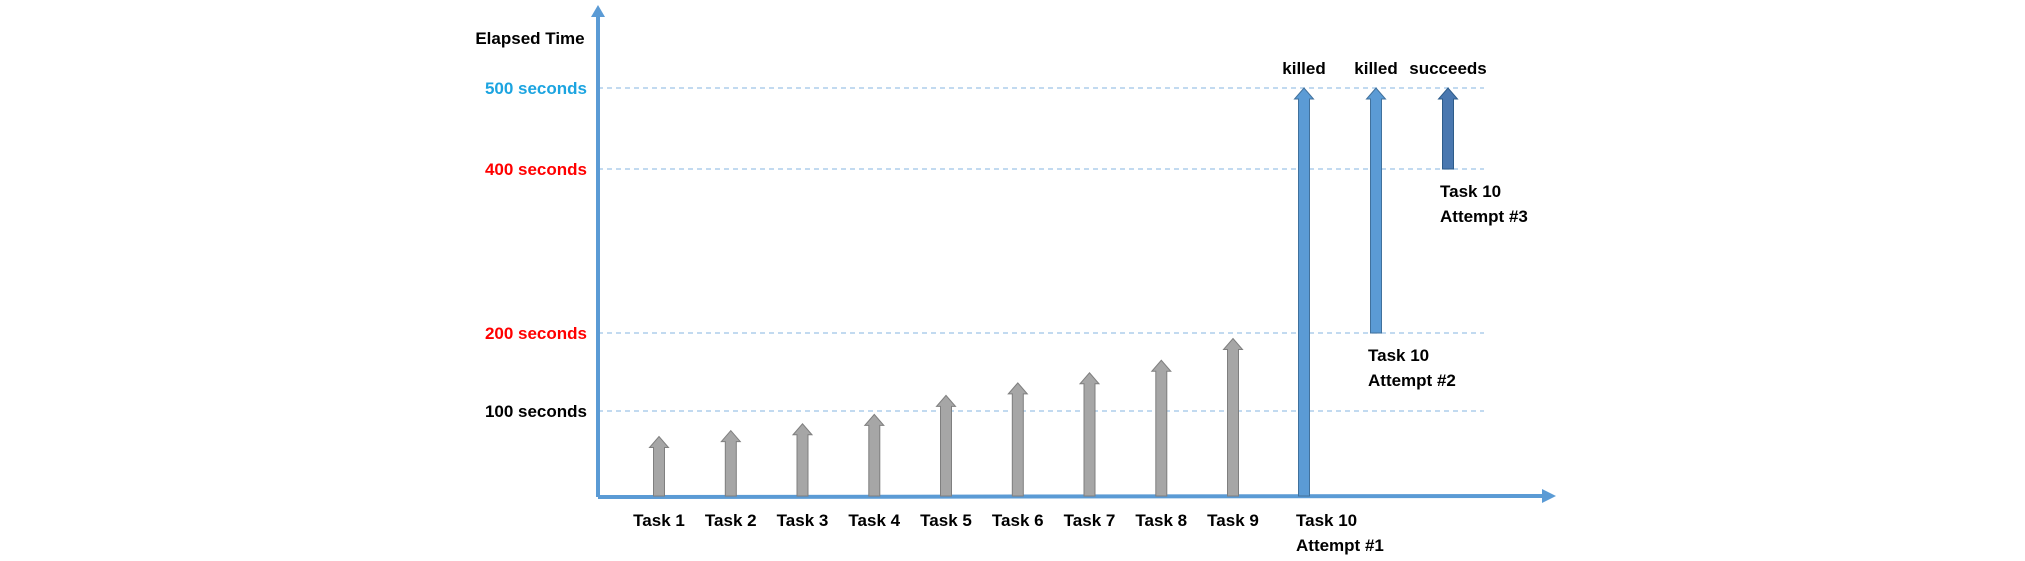 The height and width of the screenshot is (561, 2025). What do you see at coordinates (536, 169) in the screenshot?
I see `y-axis-label: 400 seconds` at bounding box center [536, 169].